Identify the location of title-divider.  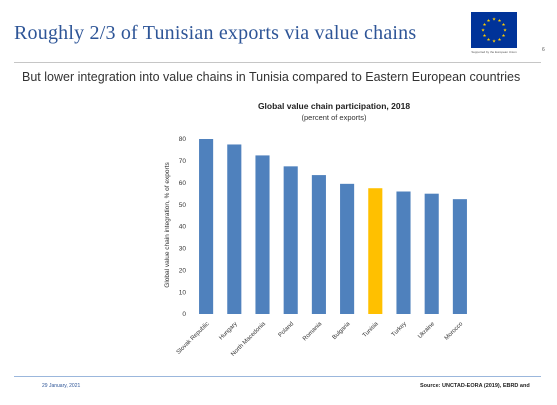
(277, 62).